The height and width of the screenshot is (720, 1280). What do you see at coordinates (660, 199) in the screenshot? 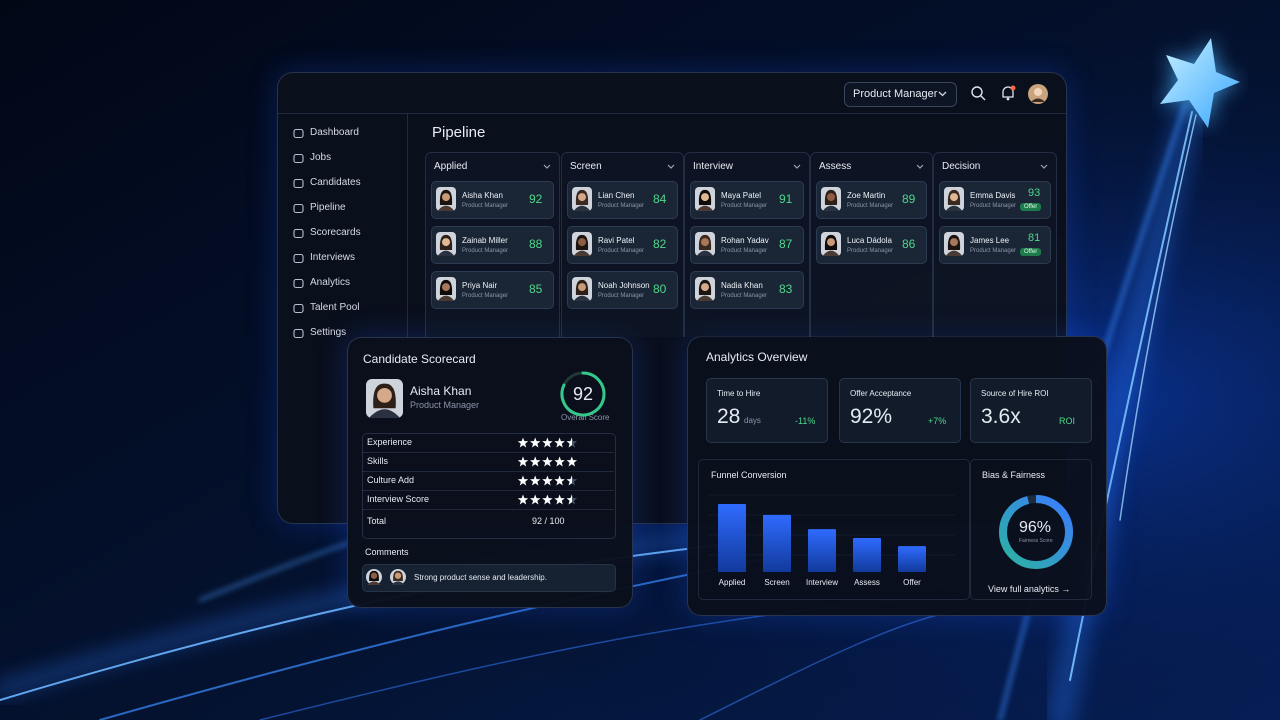
I see `candidate-score: 84` at bounding box center [660, 199].